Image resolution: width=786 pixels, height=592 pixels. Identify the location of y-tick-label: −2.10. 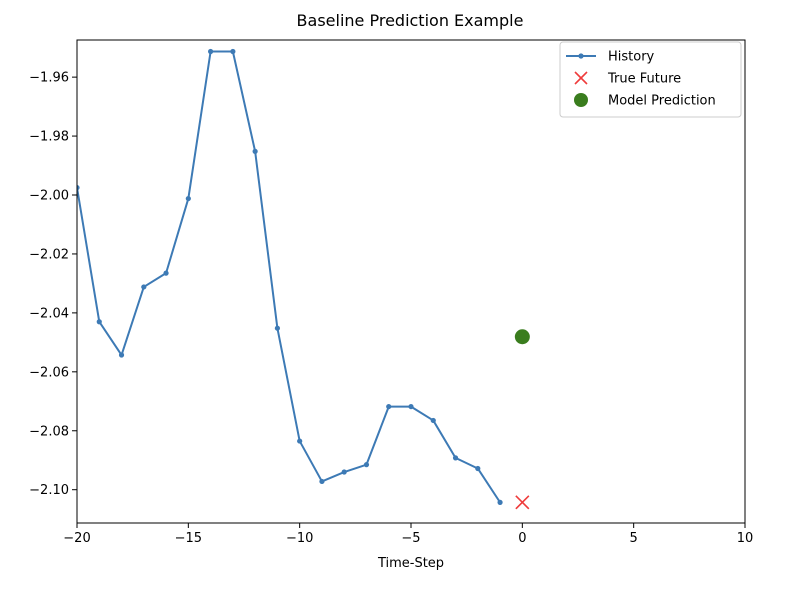
(49, 490).